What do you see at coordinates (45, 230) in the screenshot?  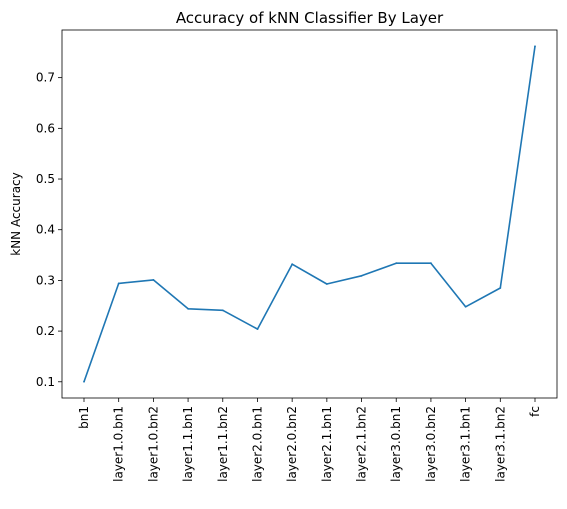 I see `y-tick-label: 0.4` at bounding box center [45, 230].